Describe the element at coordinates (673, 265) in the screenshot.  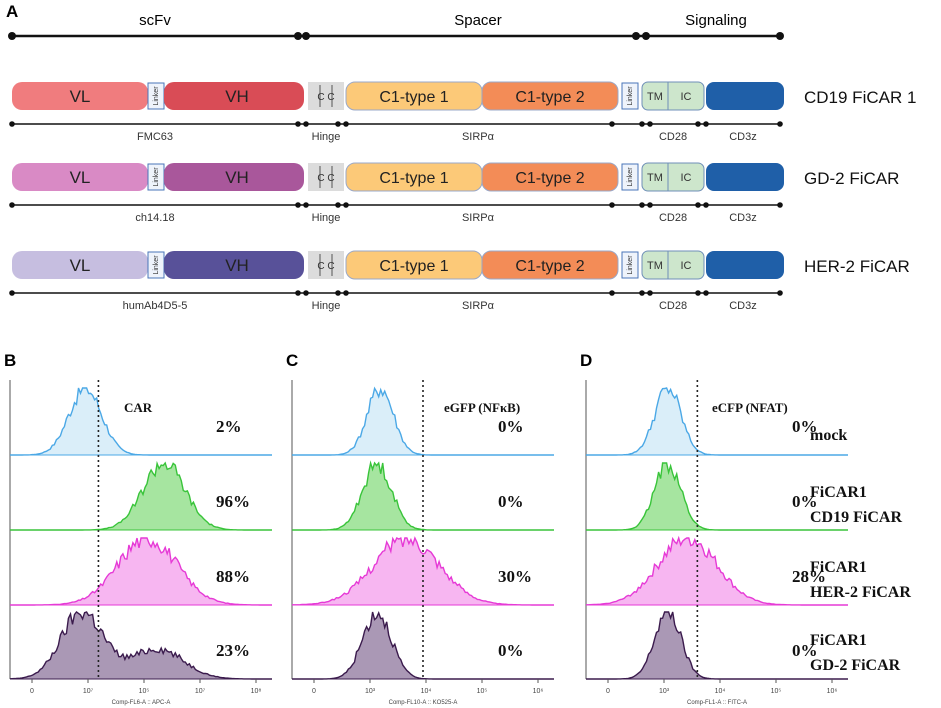
I see `tm-ic-domain` at that location.